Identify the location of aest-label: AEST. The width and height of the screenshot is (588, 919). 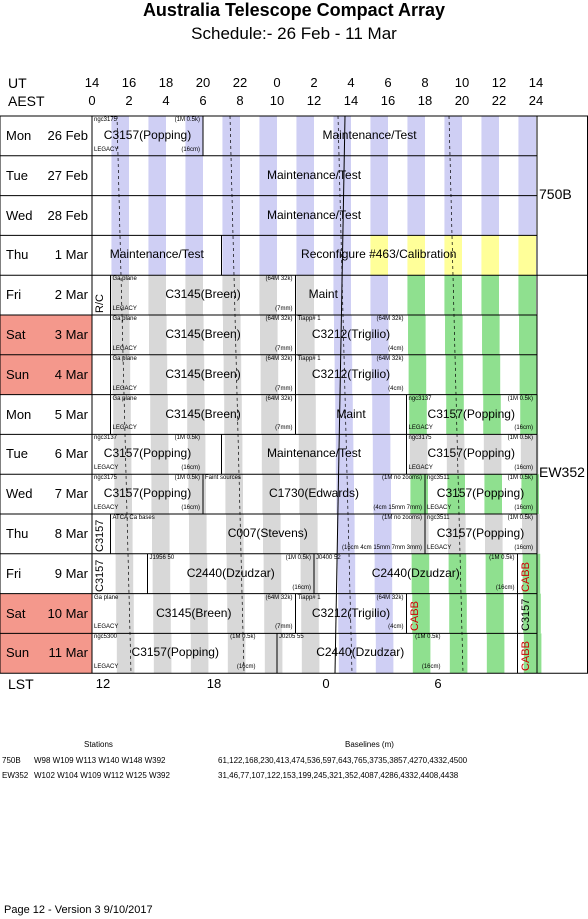
(26, 101).